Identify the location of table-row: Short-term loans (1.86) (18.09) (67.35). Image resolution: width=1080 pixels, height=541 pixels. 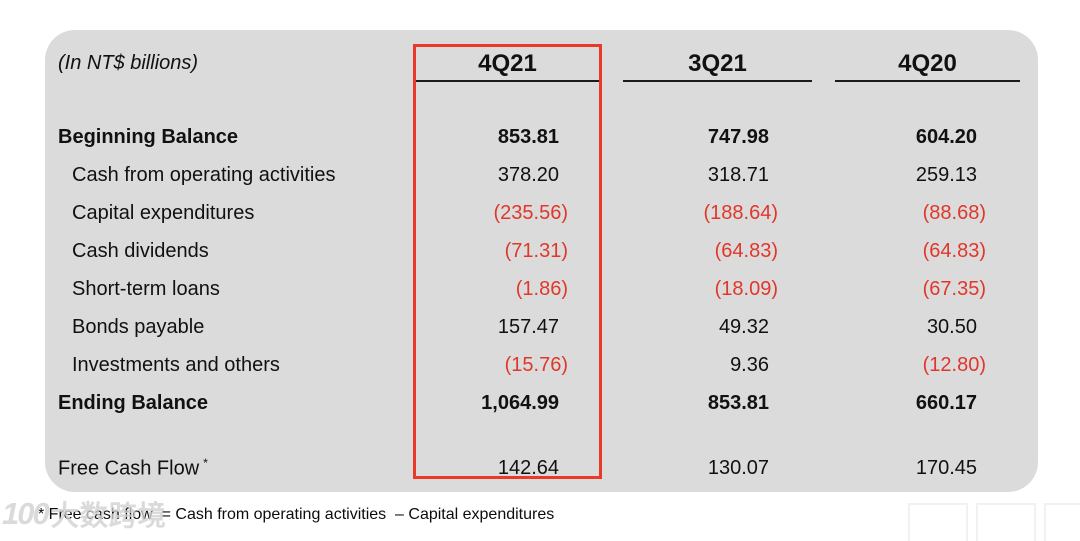
(541, 289).